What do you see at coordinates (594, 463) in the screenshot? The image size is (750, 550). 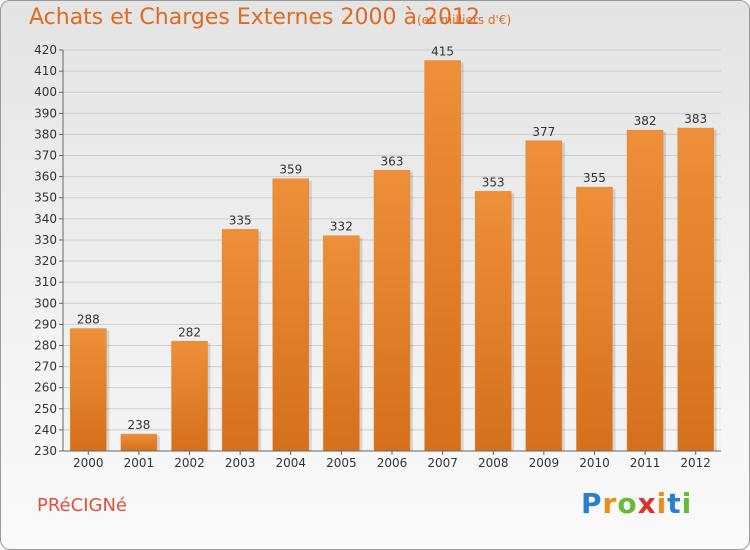 I see `x-tick-label: 2010` at bounding box center [594, 463].